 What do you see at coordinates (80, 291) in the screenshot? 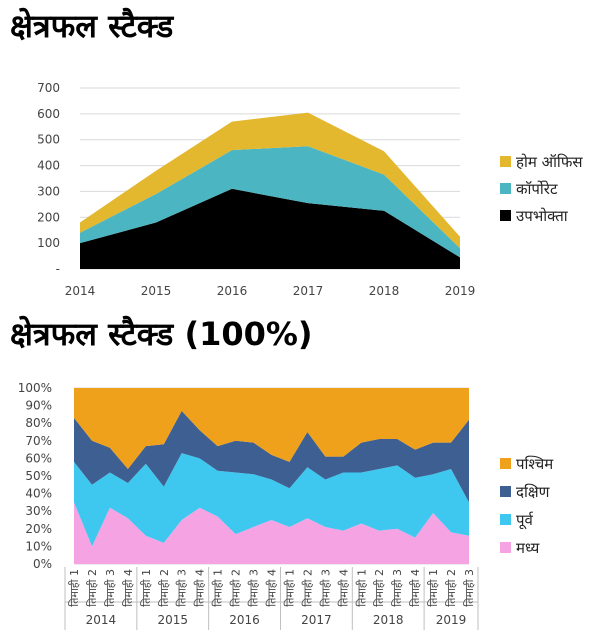
I see `chart1-x-tick: 2014` at bounding box center [80, 291].